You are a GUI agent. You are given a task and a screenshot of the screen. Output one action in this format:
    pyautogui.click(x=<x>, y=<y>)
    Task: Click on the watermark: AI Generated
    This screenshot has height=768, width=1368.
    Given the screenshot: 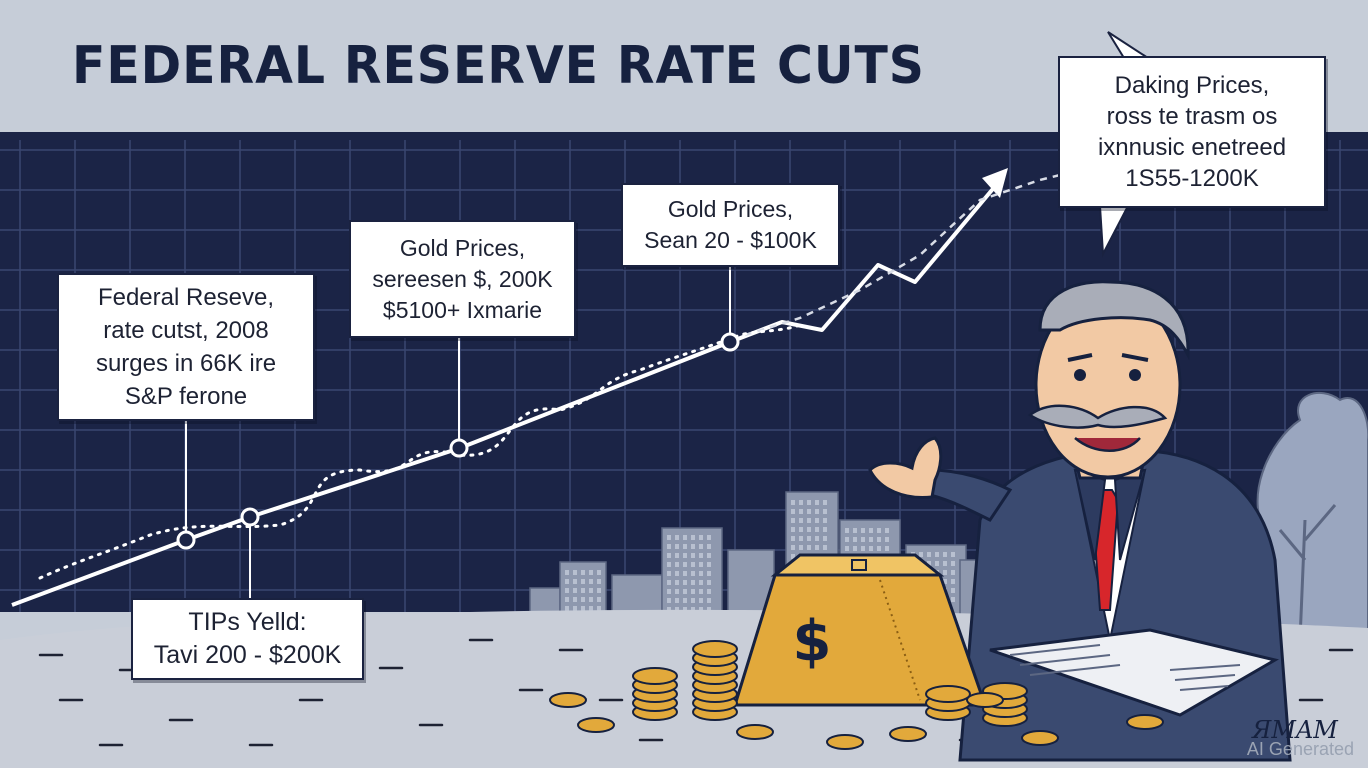 What is the action you would take?
    pyautogui.click(x=1300, y=749)
    